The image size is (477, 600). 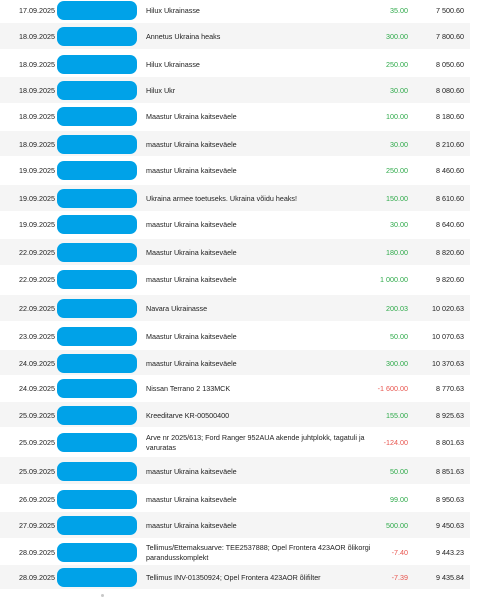 What do you see at coordinates (399, 577) in the screenshot?
I see `transaction-amount: -7.39` at bounding box center [399, 577].